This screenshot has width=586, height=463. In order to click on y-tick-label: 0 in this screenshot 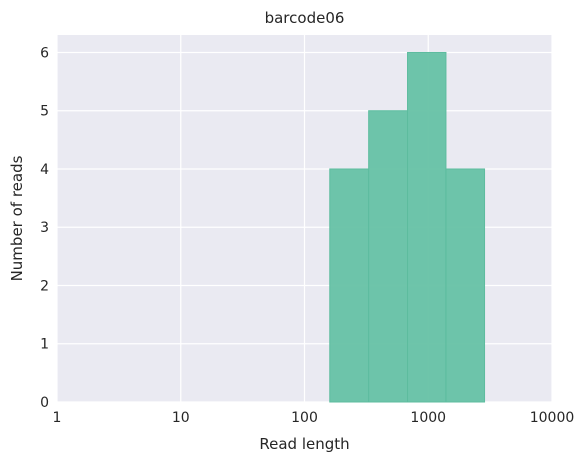, I will do `click(44, 403)`.